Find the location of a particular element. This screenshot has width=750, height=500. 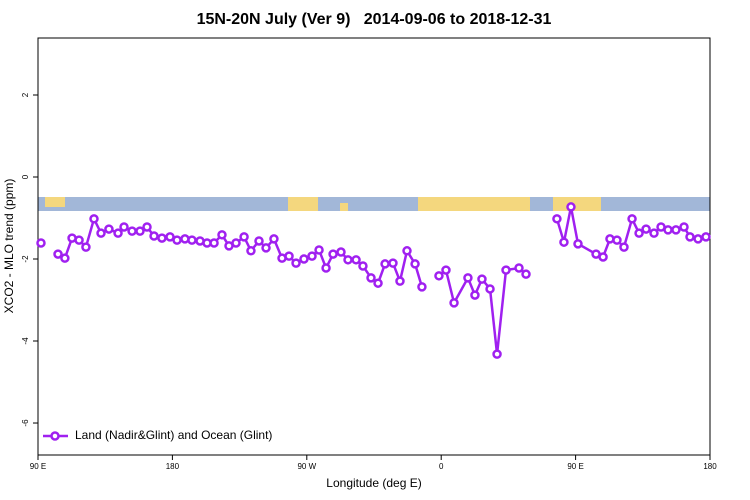

y-tick-label: -2 is located at coordinates (25, 259).